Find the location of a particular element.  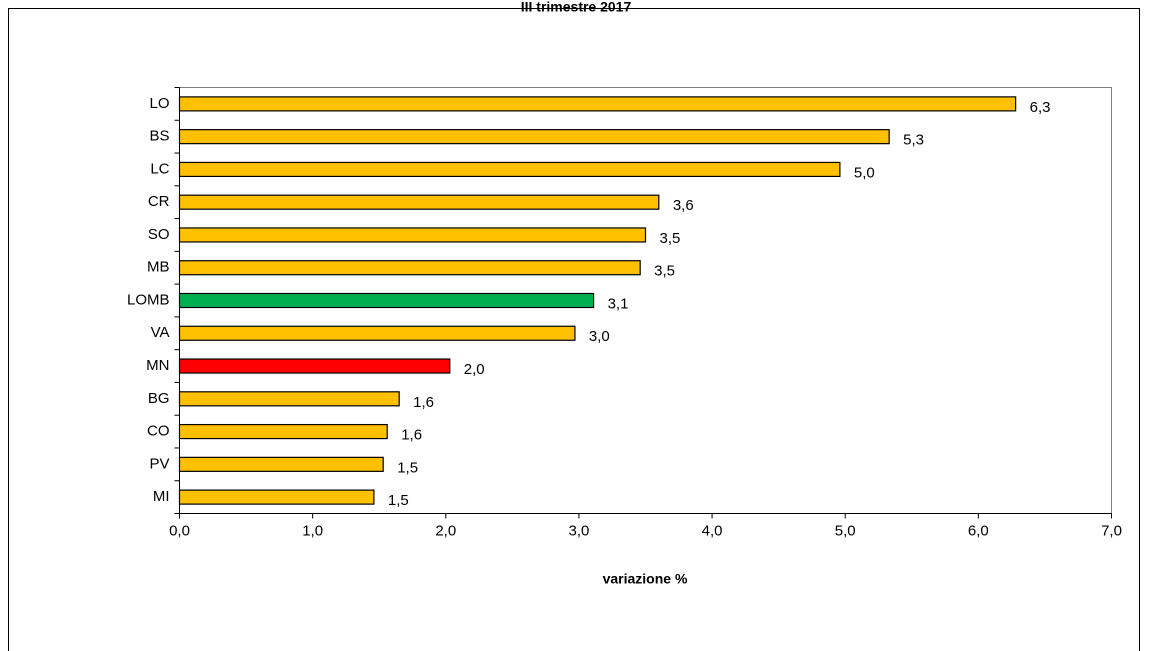

x-tick-label: 7,0 is located at coordinates (1111, 530).